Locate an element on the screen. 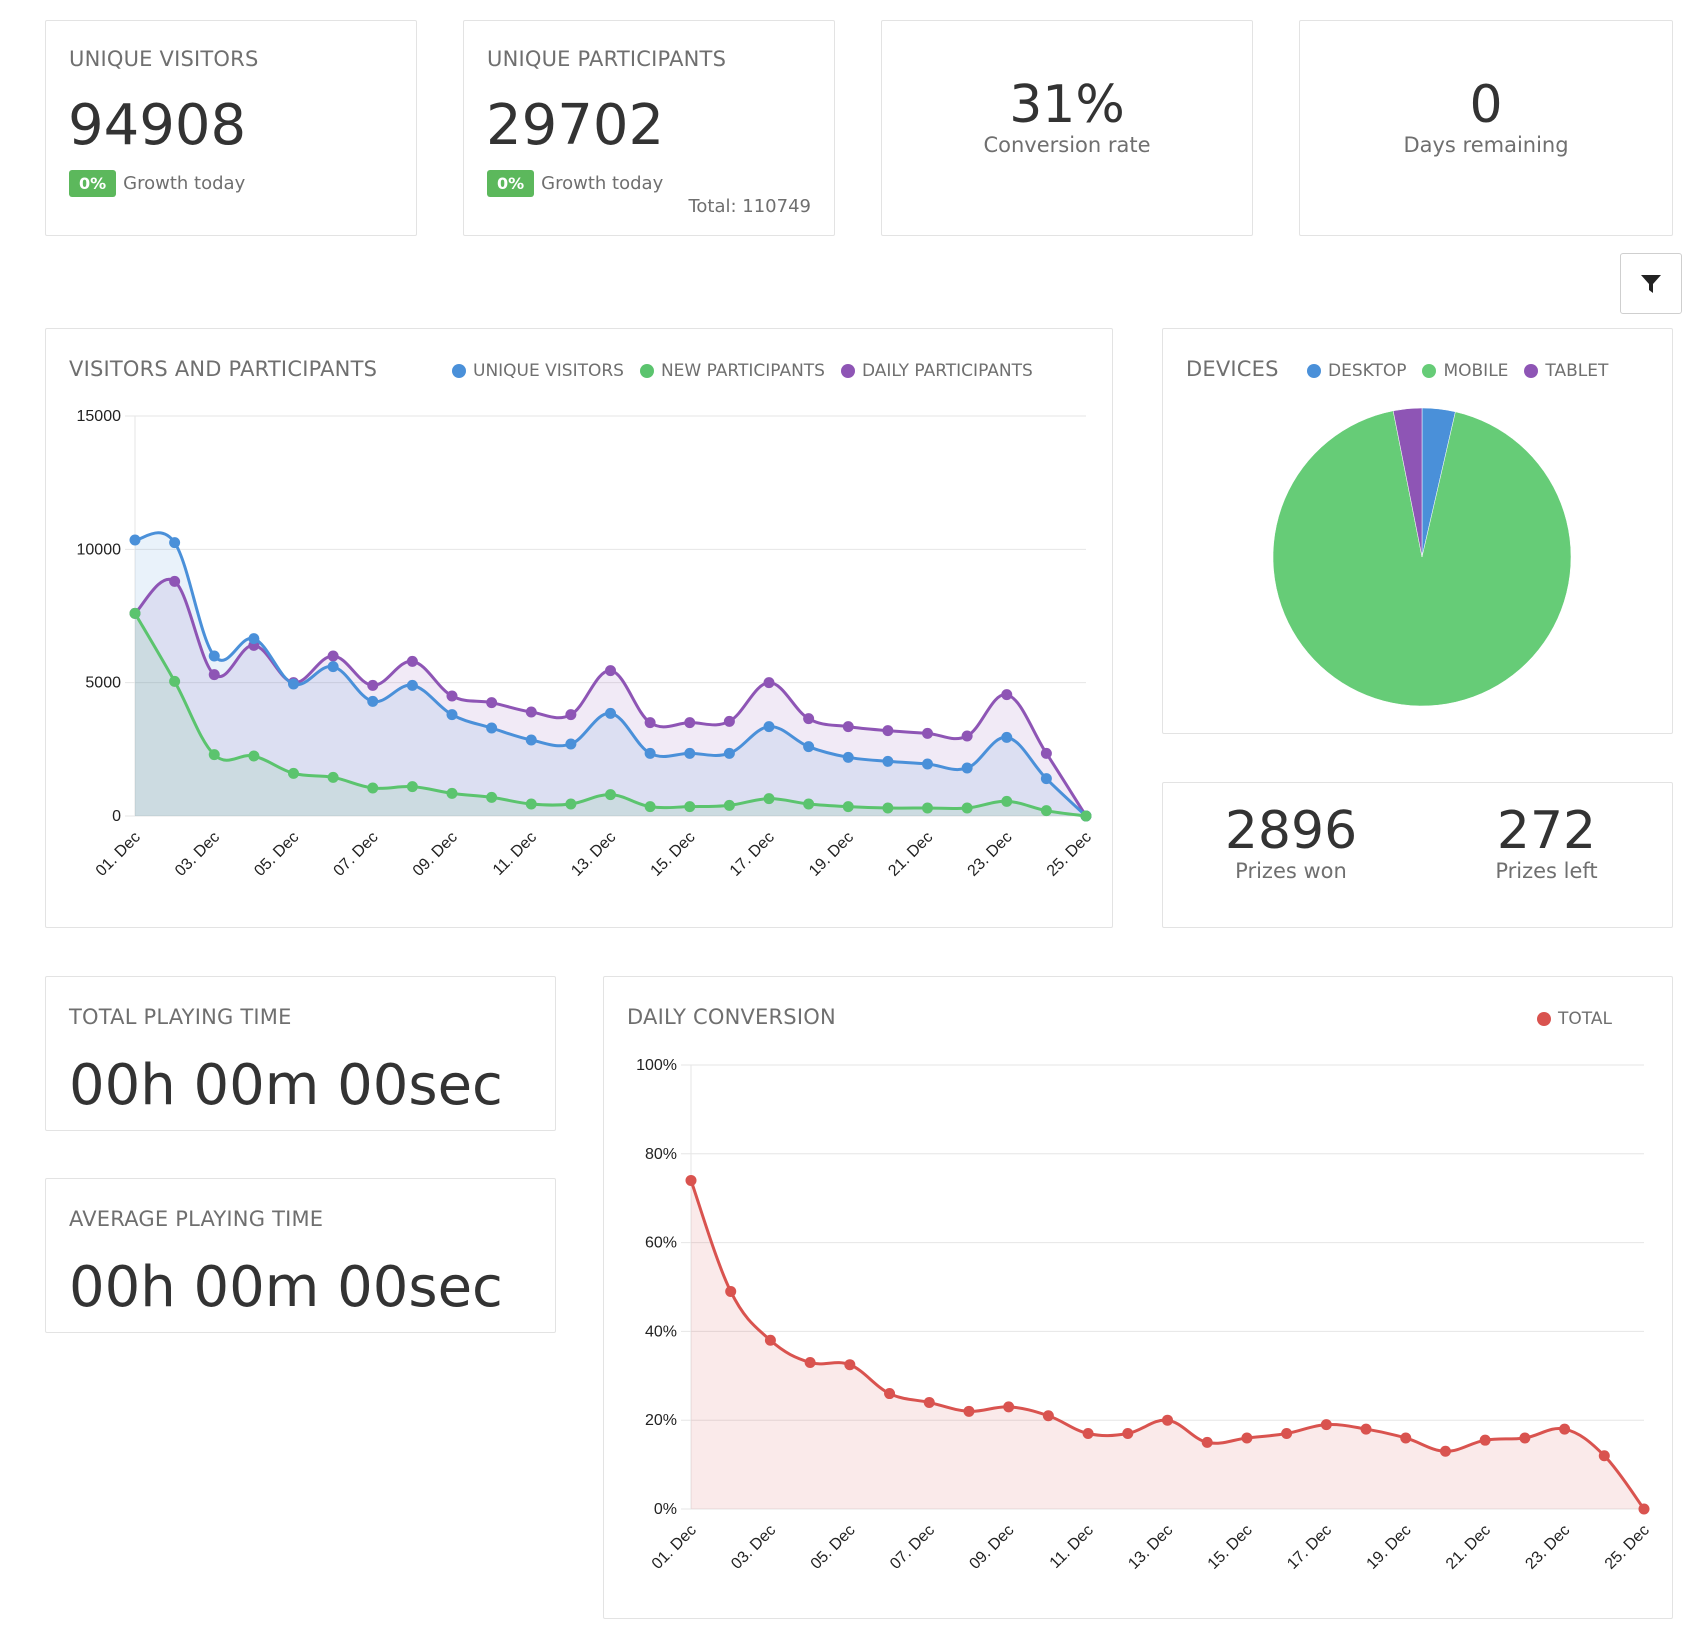 The width and height of the screenshot is (1708, 1638). legend-mobile: MOBILE is located at coordinates (1465, 371).